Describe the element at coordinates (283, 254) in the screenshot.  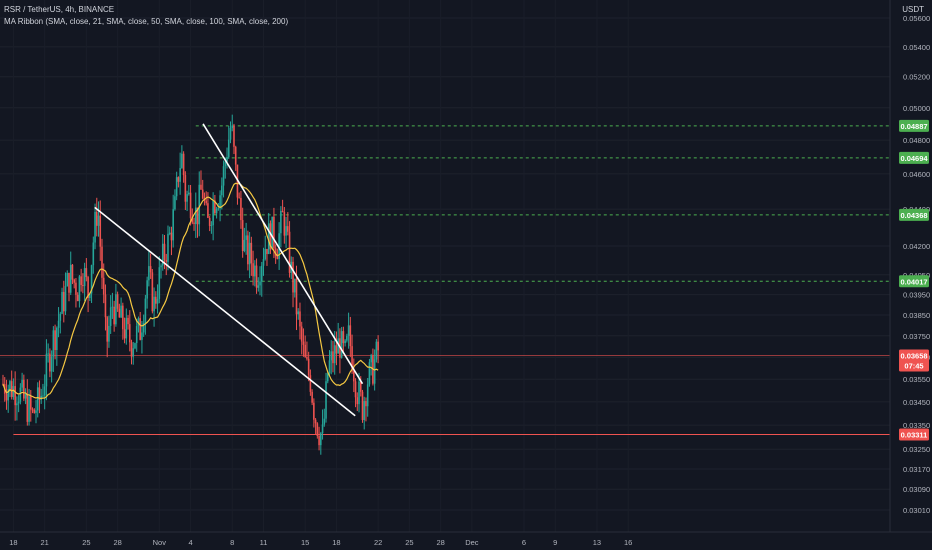
I see `trendline-upper` at that location.